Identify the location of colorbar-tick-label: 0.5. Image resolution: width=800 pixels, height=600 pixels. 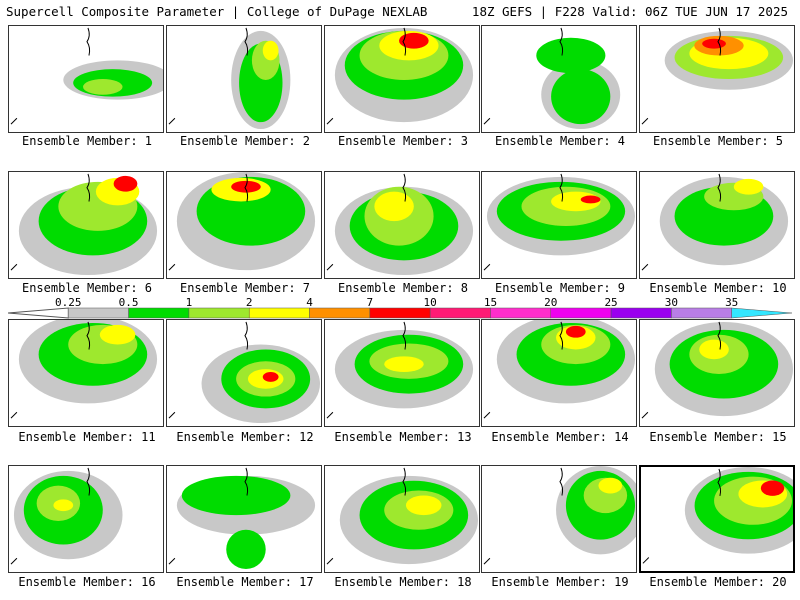
(128, 302).